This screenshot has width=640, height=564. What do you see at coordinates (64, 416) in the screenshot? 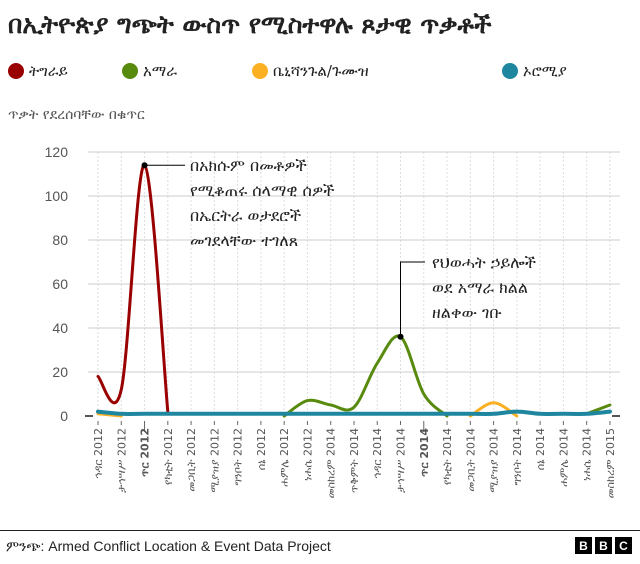
I see `y-tick-label: 0` at bounding box center [64, 416].